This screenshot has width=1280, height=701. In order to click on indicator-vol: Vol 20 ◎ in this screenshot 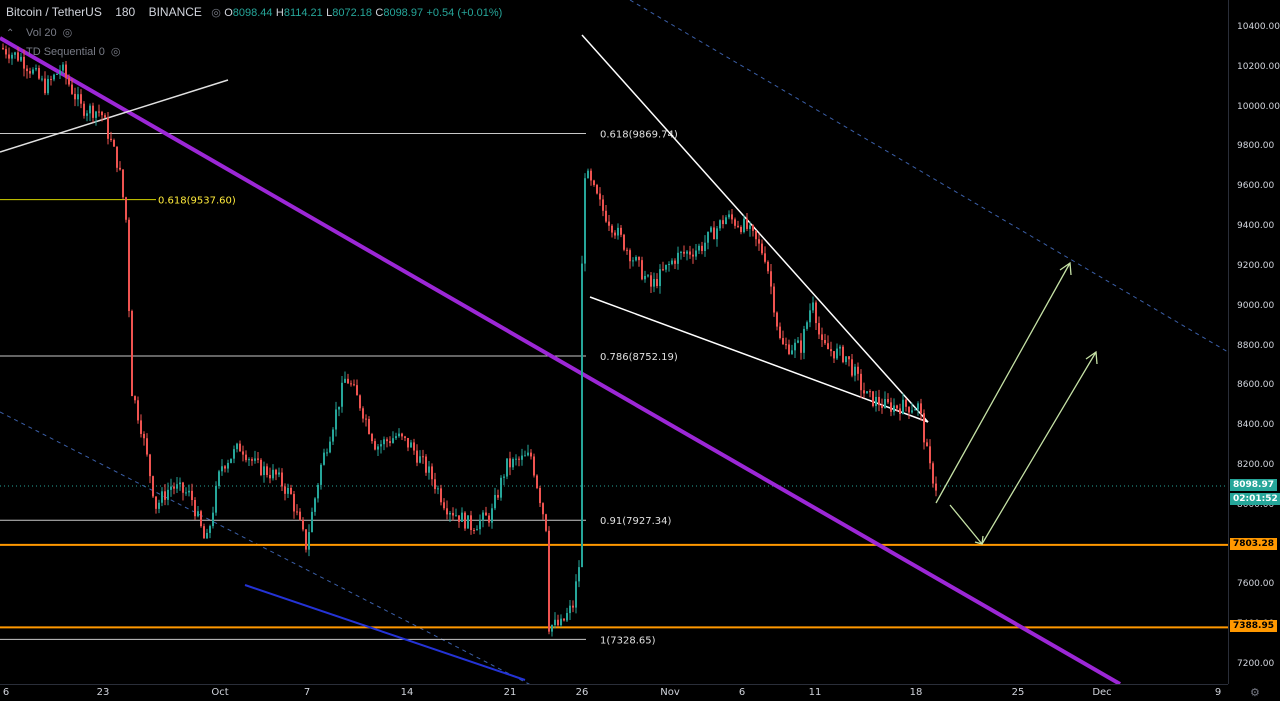, I will do `click(49, 33)`.